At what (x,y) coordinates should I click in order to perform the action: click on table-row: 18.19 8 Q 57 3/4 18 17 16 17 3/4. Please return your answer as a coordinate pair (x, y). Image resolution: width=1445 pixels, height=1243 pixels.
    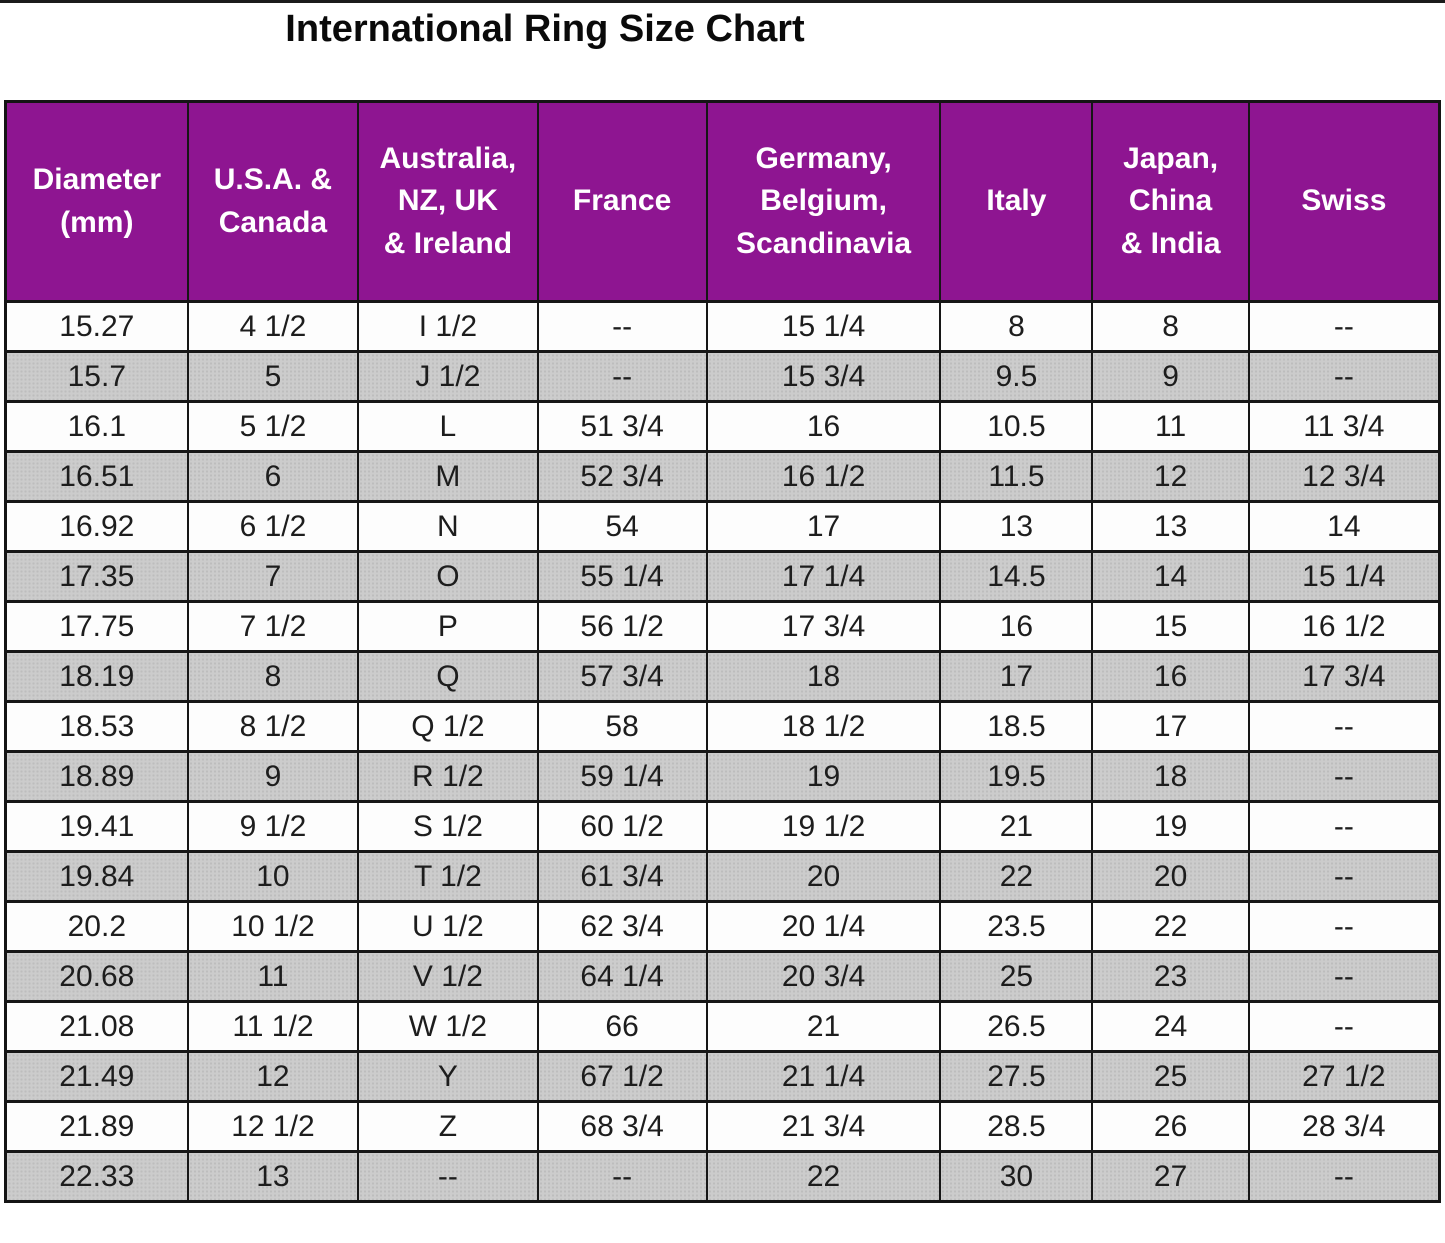
    Looking at the image, I should click on (722, 676).